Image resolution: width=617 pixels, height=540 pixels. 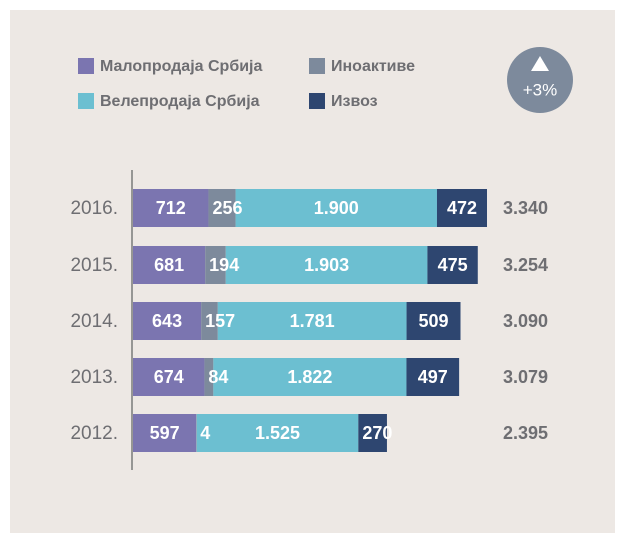 What do you see at coordinates (171, 208) in the screenshot?
I see `segment-label: 712` at bounding box center [171, 208].